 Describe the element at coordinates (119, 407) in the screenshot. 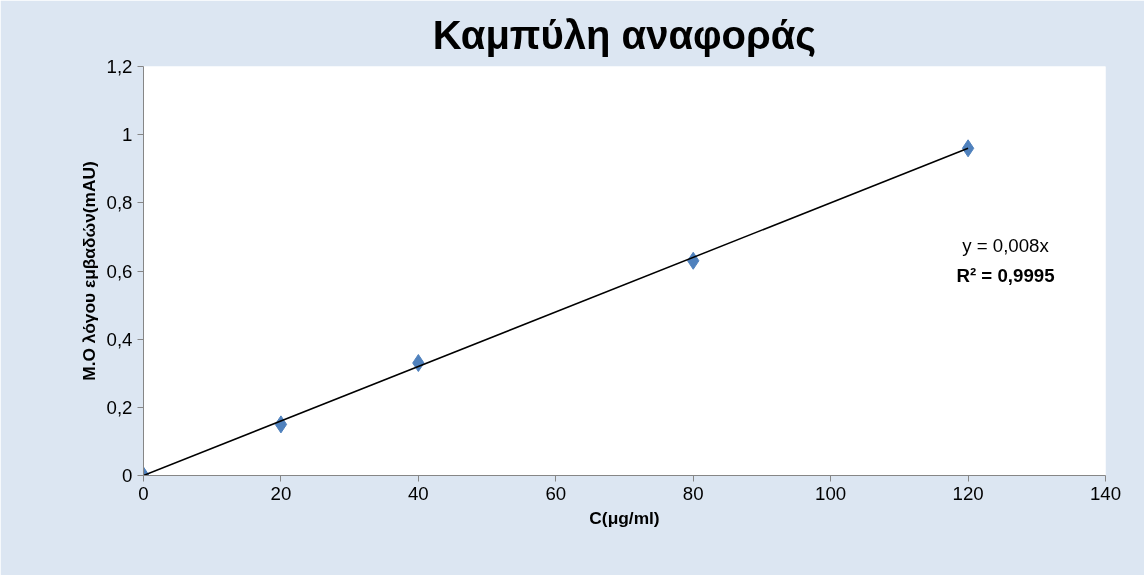

I see `y-tick-label: 0,2` at that location.